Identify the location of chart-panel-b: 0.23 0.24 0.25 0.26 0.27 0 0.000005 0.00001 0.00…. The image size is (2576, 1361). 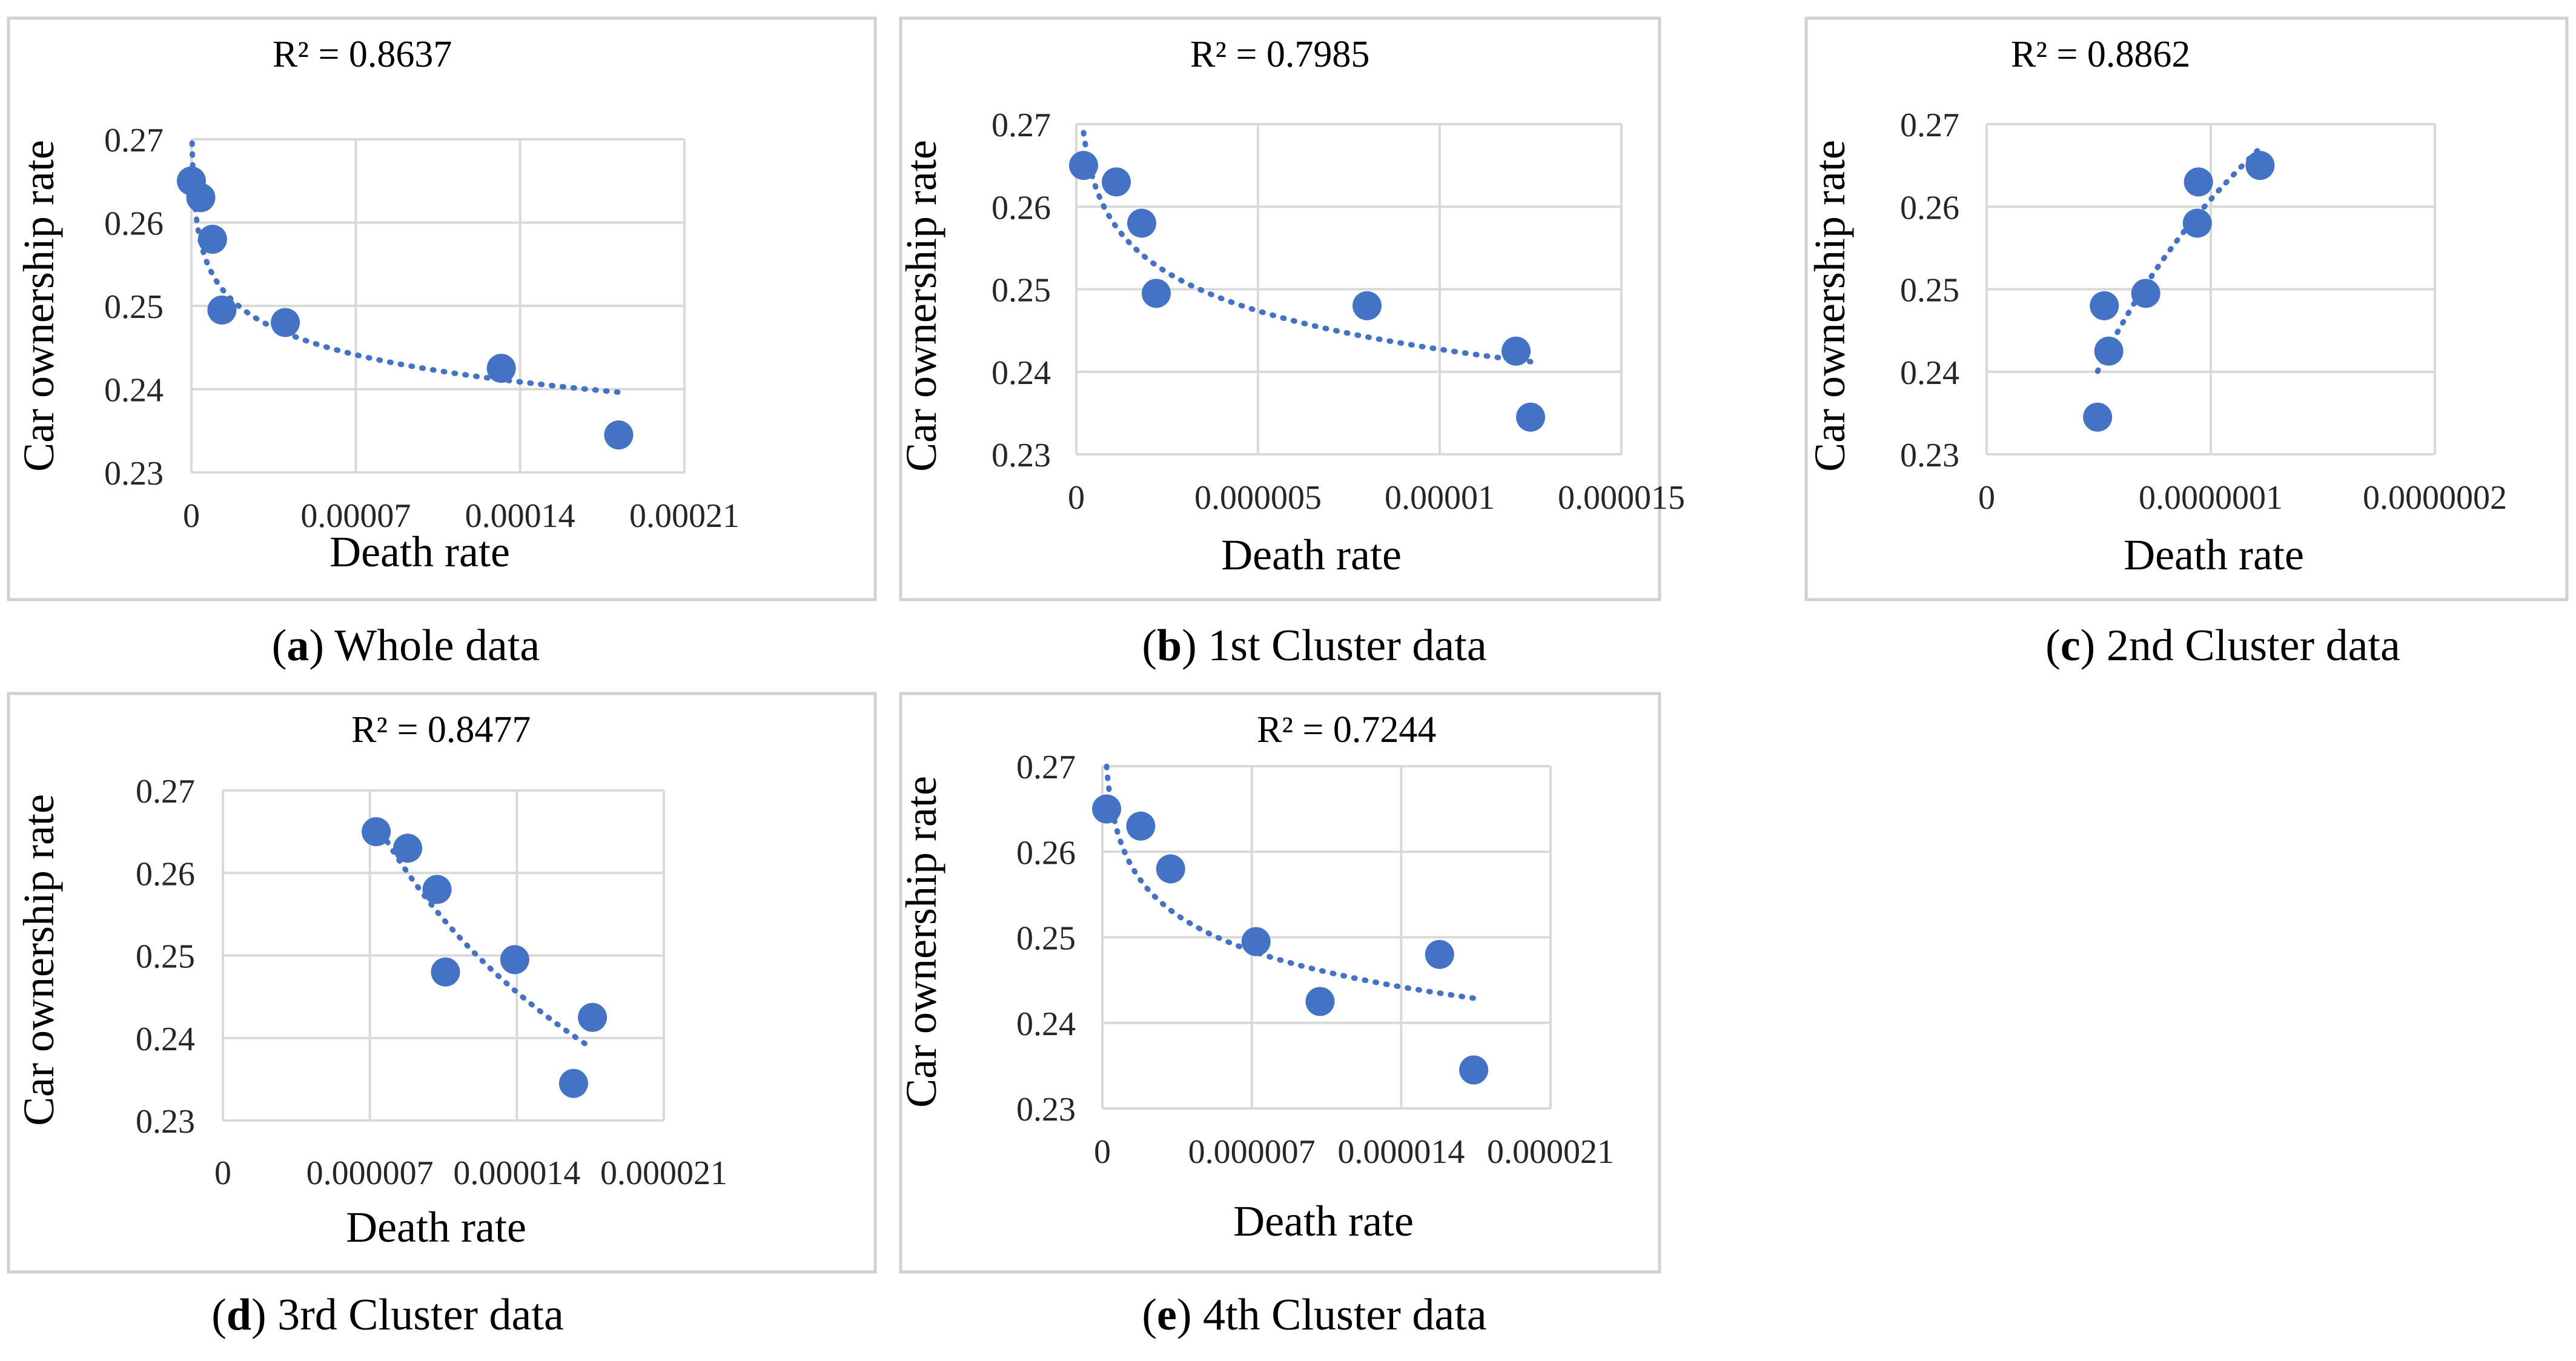
(1291, 343).